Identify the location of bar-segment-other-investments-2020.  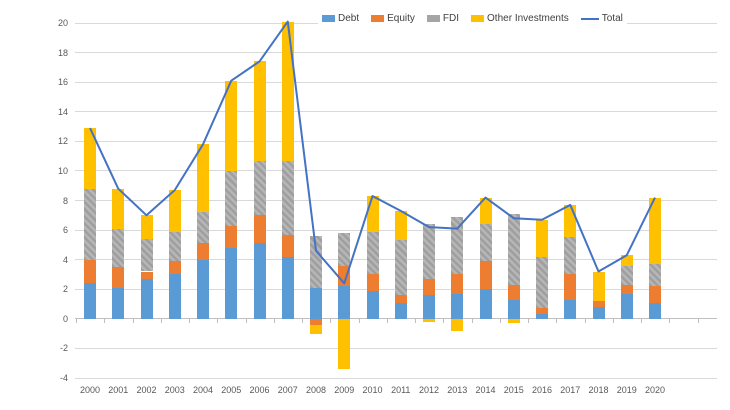
(655, 231).